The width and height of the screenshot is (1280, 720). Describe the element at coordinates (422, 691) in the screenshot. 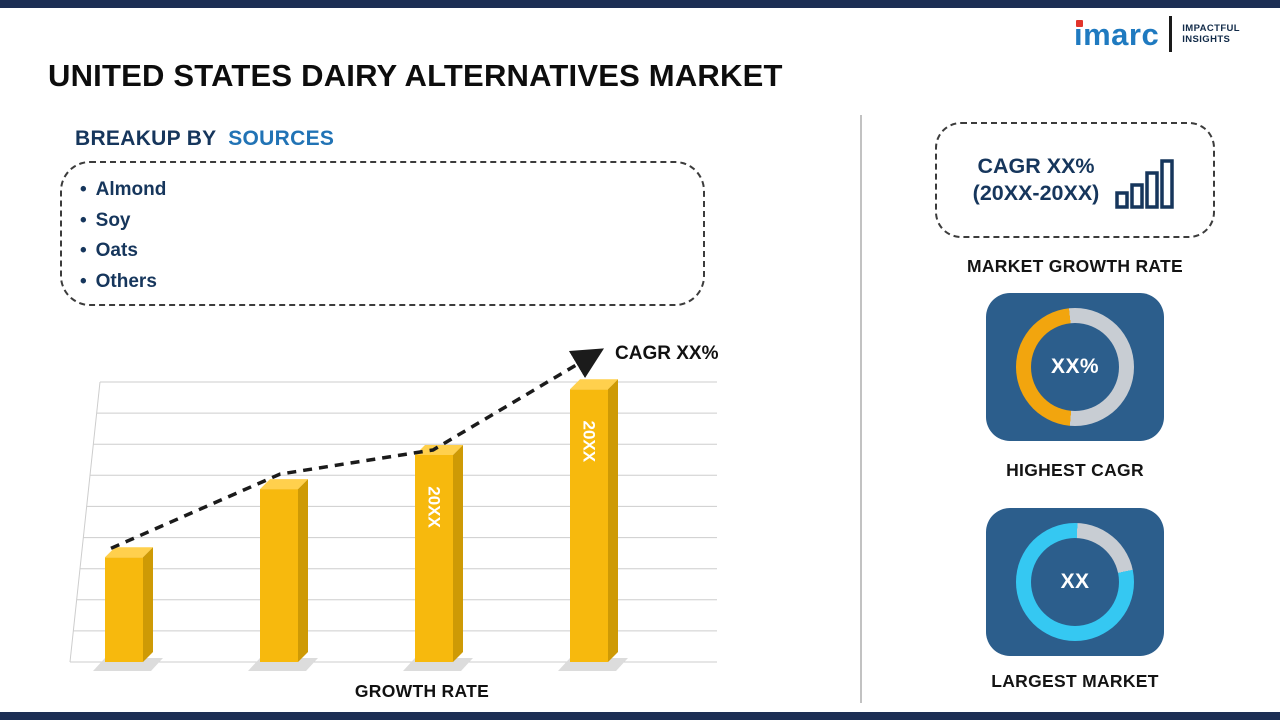

I see `x-axis-label: GROWTH RATE` at that location.